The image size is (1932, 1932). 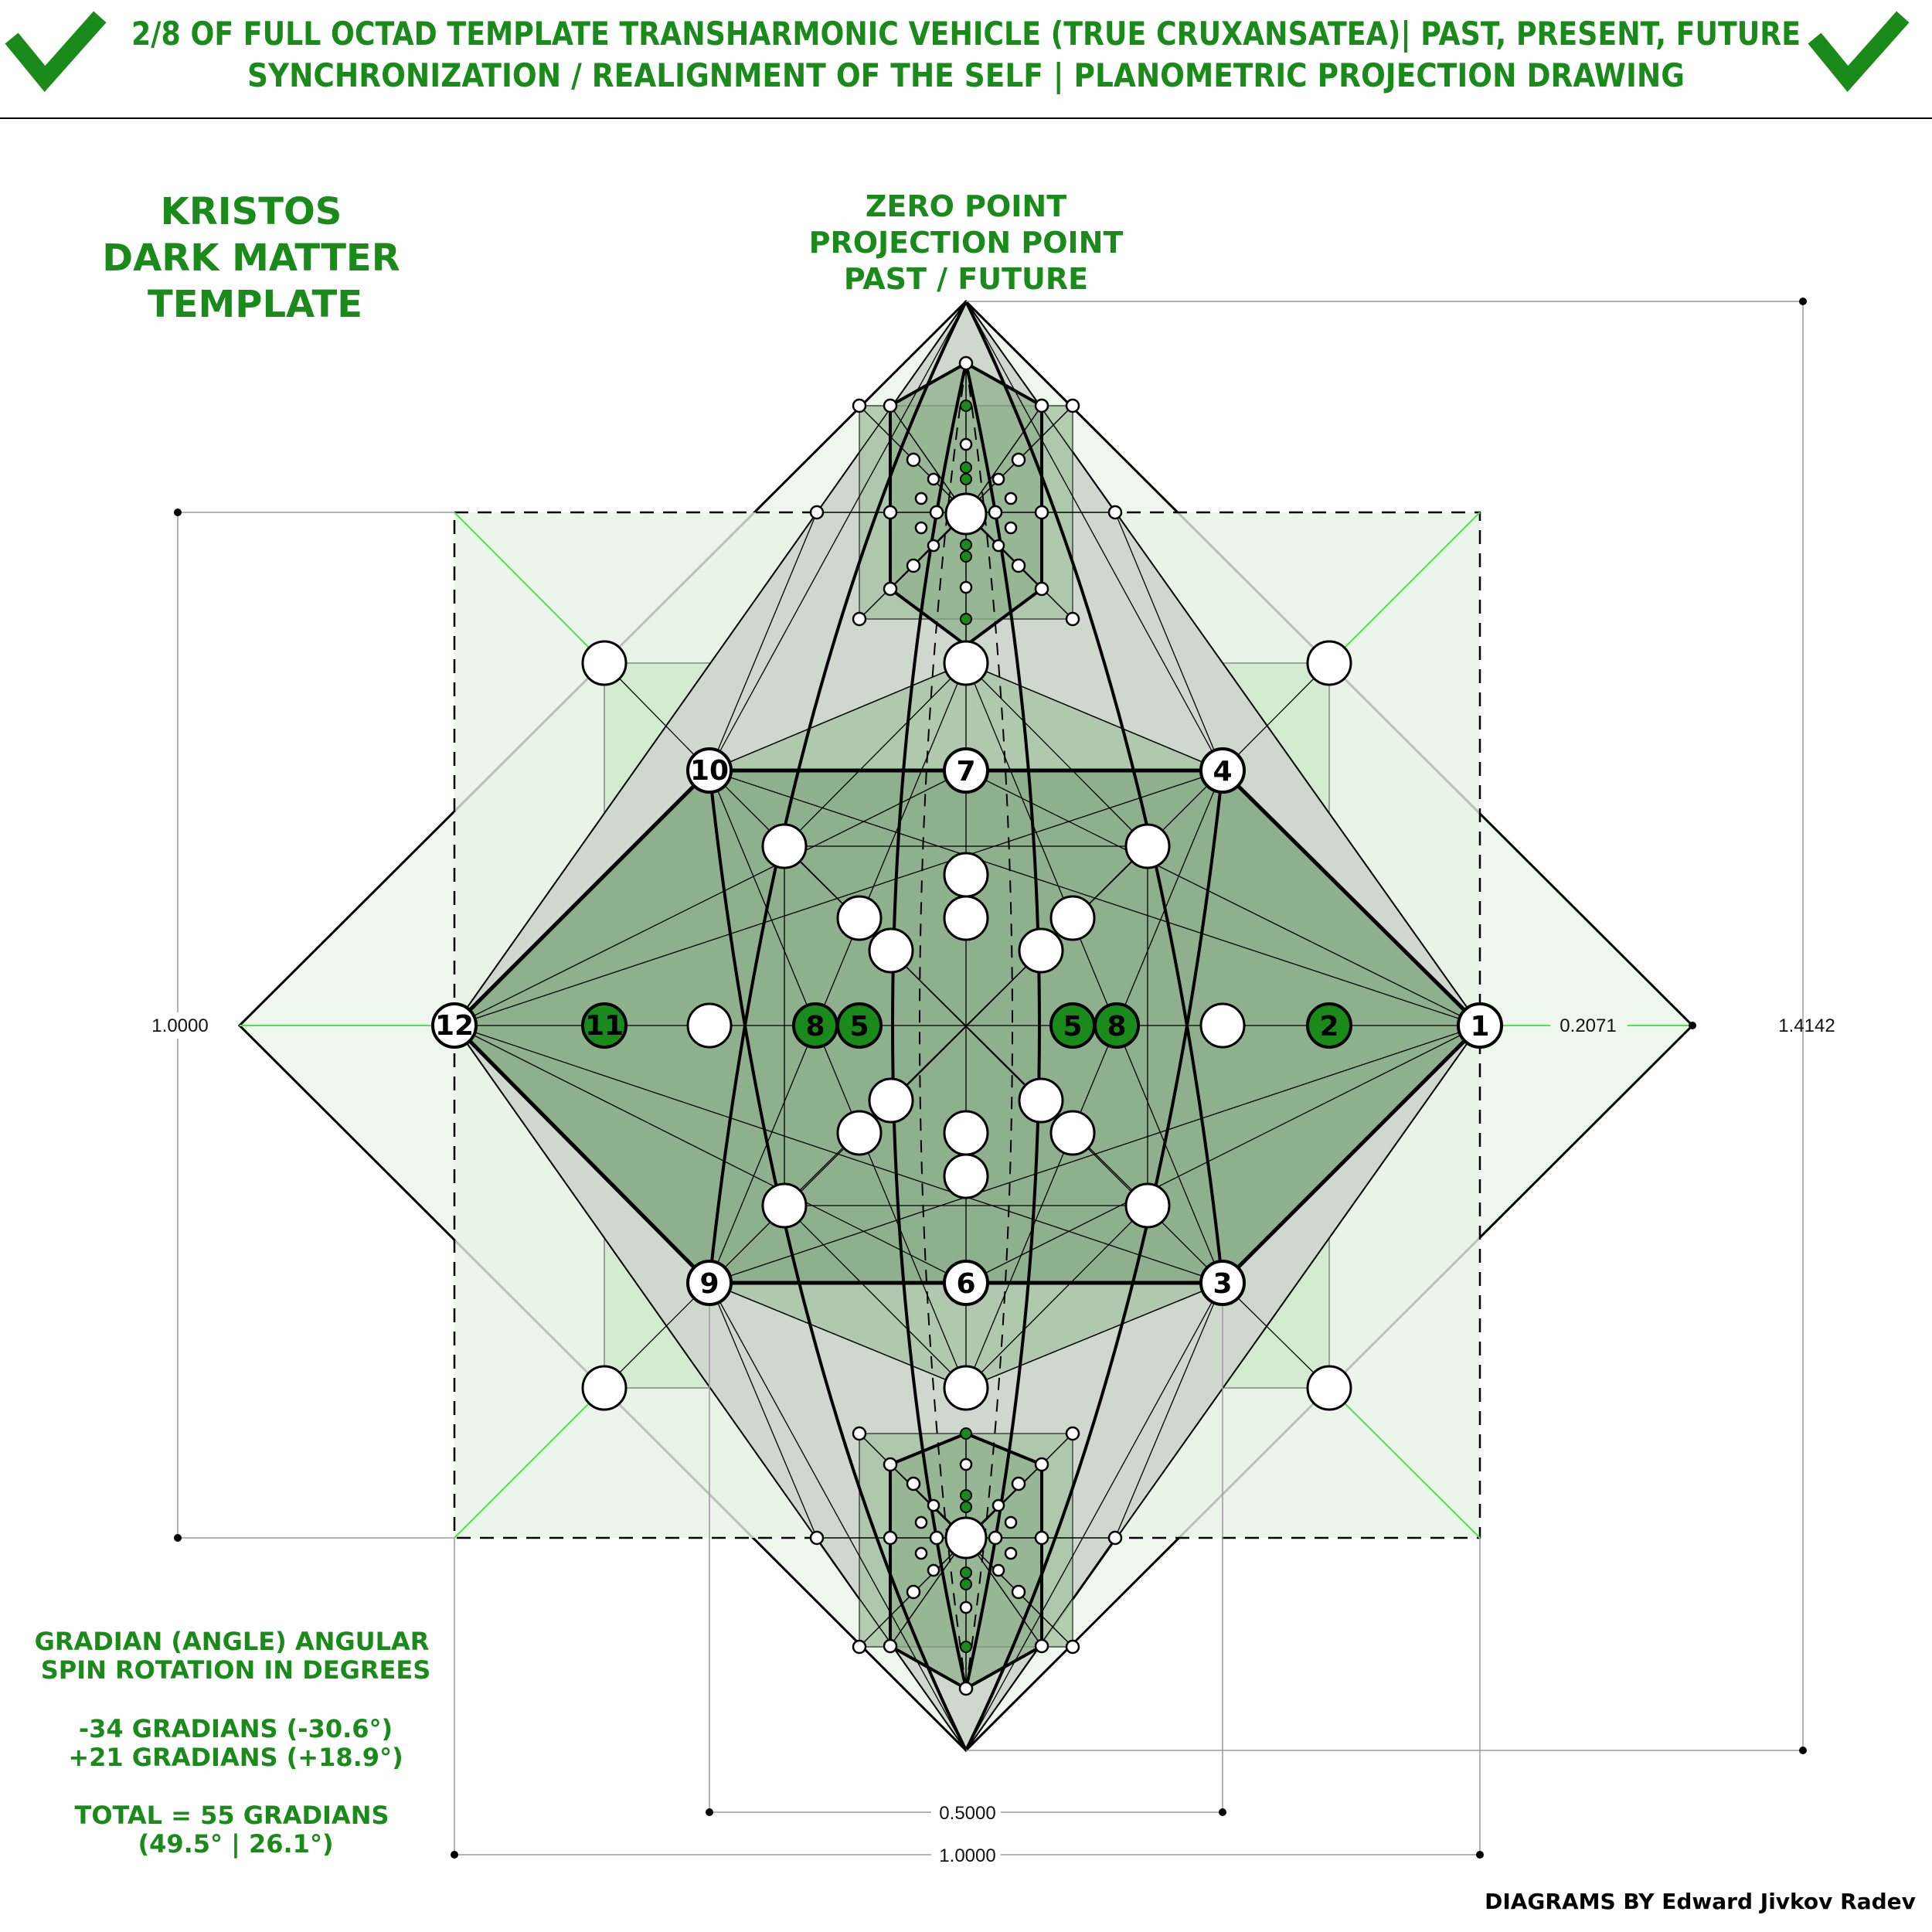 I want to click on zero-point-line3: PAST / FUTURE, so click(x=966, y=279).